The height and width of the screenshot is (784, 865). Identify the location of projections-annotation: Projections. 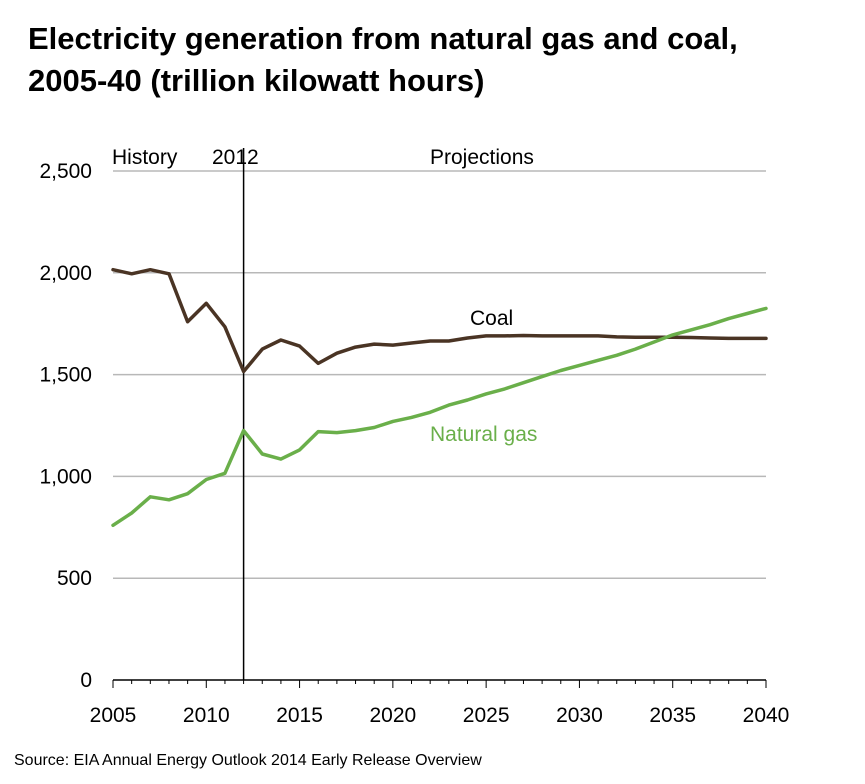
(482, 157).